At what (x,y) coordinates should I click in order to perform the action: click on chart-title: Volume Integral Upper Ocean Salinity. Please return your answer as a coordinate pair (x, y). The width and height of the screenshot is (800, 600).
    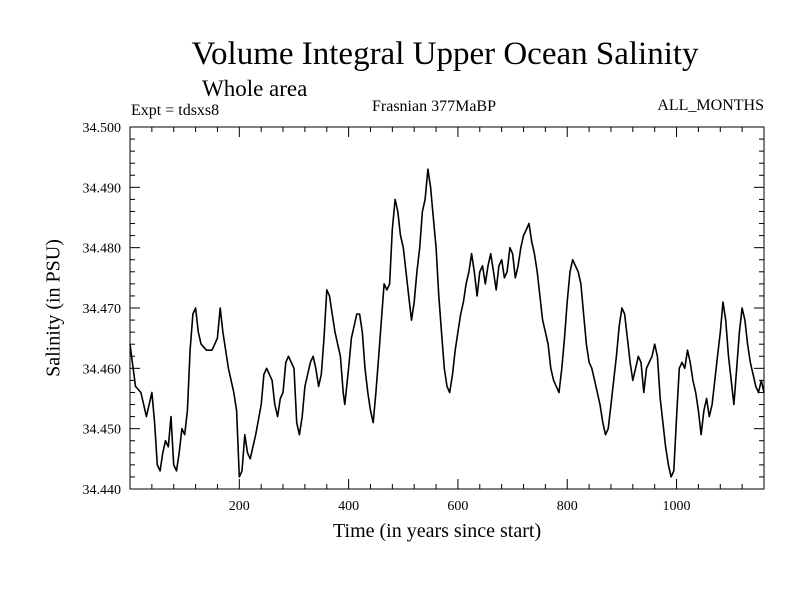
    Looking at the image, I should click on (445, 54).